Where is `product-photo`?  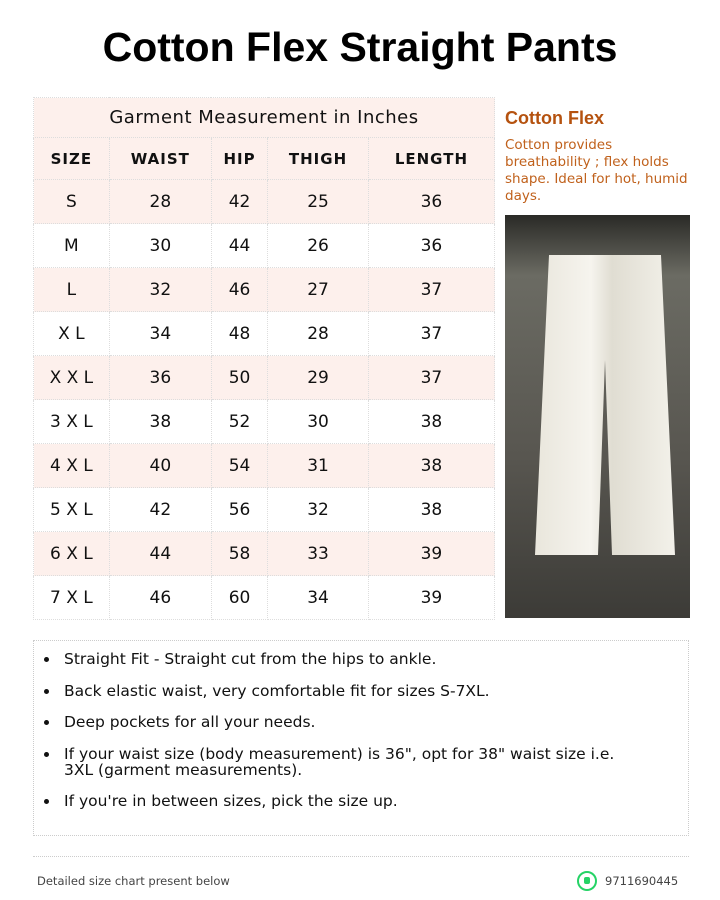 product-photo is located at coordinates (597, 416).